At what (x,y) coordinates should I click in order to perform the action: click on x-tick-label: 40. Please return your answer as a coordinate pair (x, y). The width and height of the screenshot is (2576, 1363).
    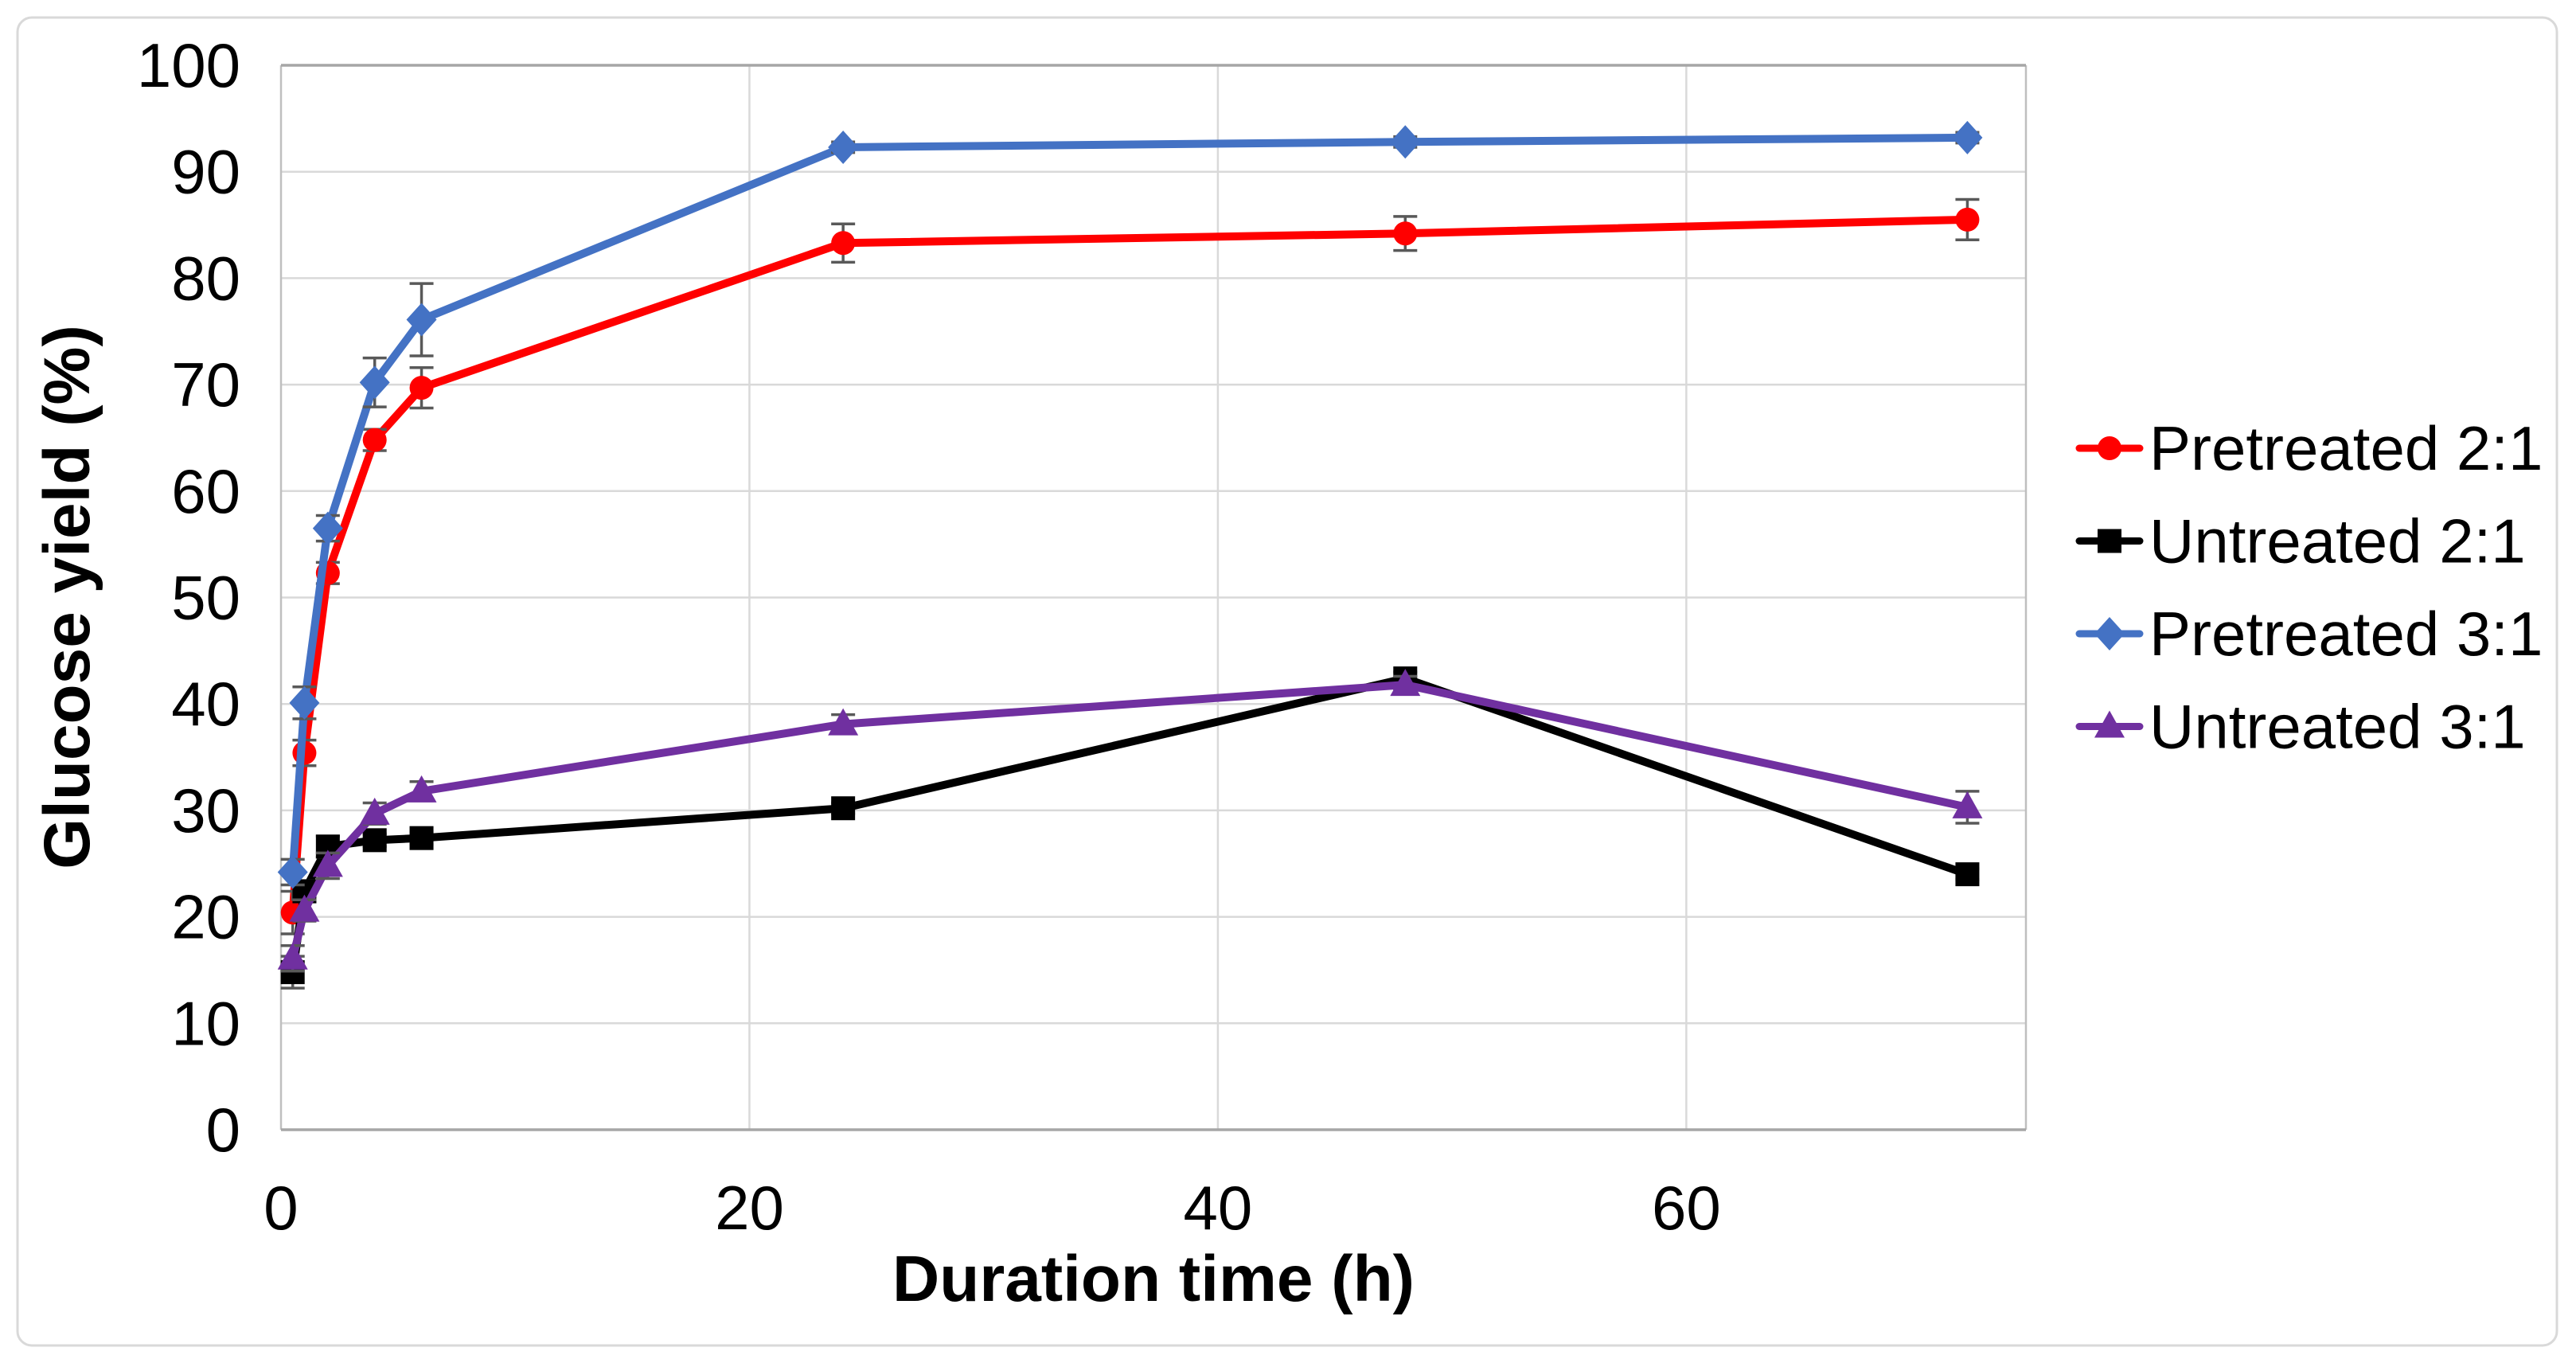
    Looking at the image, I should click on (1218, 1208).